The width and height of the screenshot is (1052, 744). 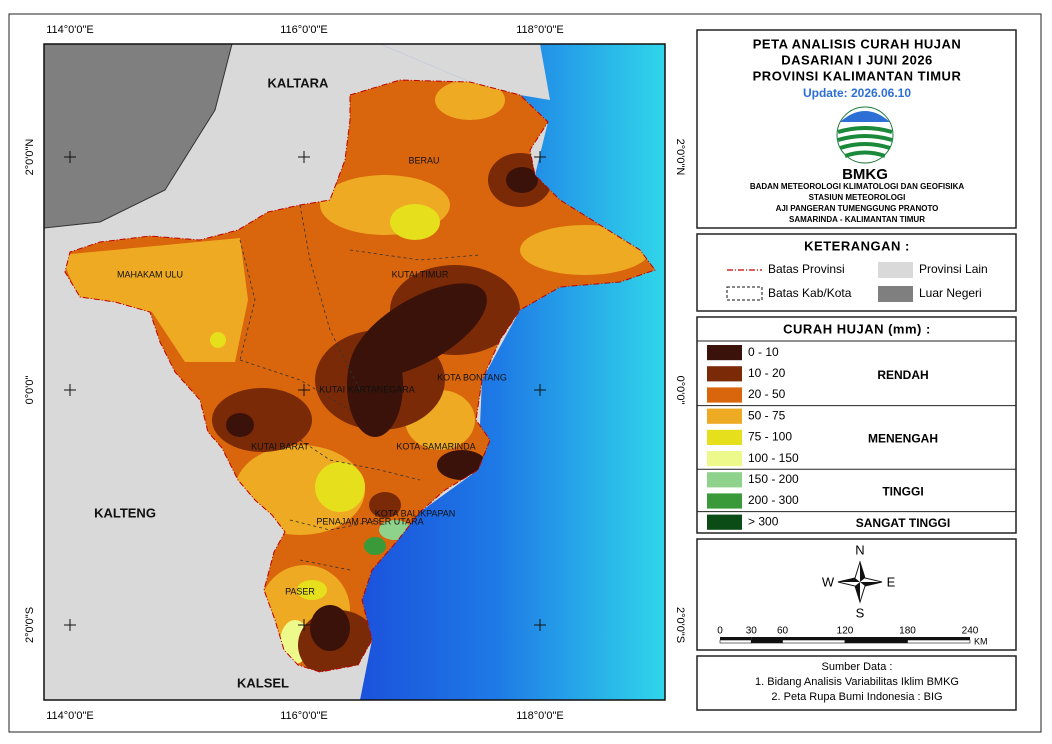 I want to click on class-label: 100 - 150, so click(x=773, y=458).